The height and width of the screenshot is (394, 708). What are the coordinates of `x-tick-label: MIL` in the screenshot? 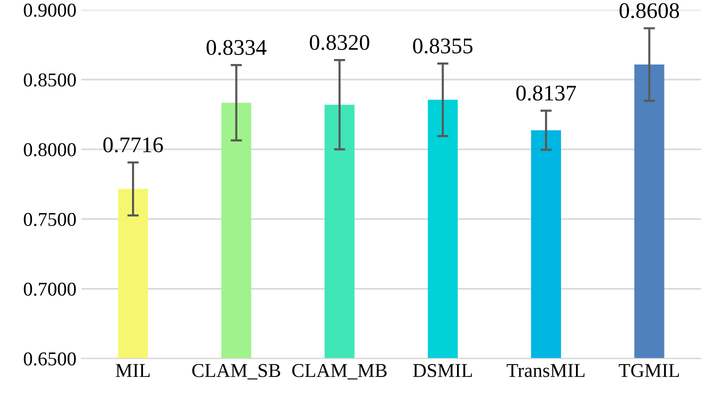 It's located at (133, 370).